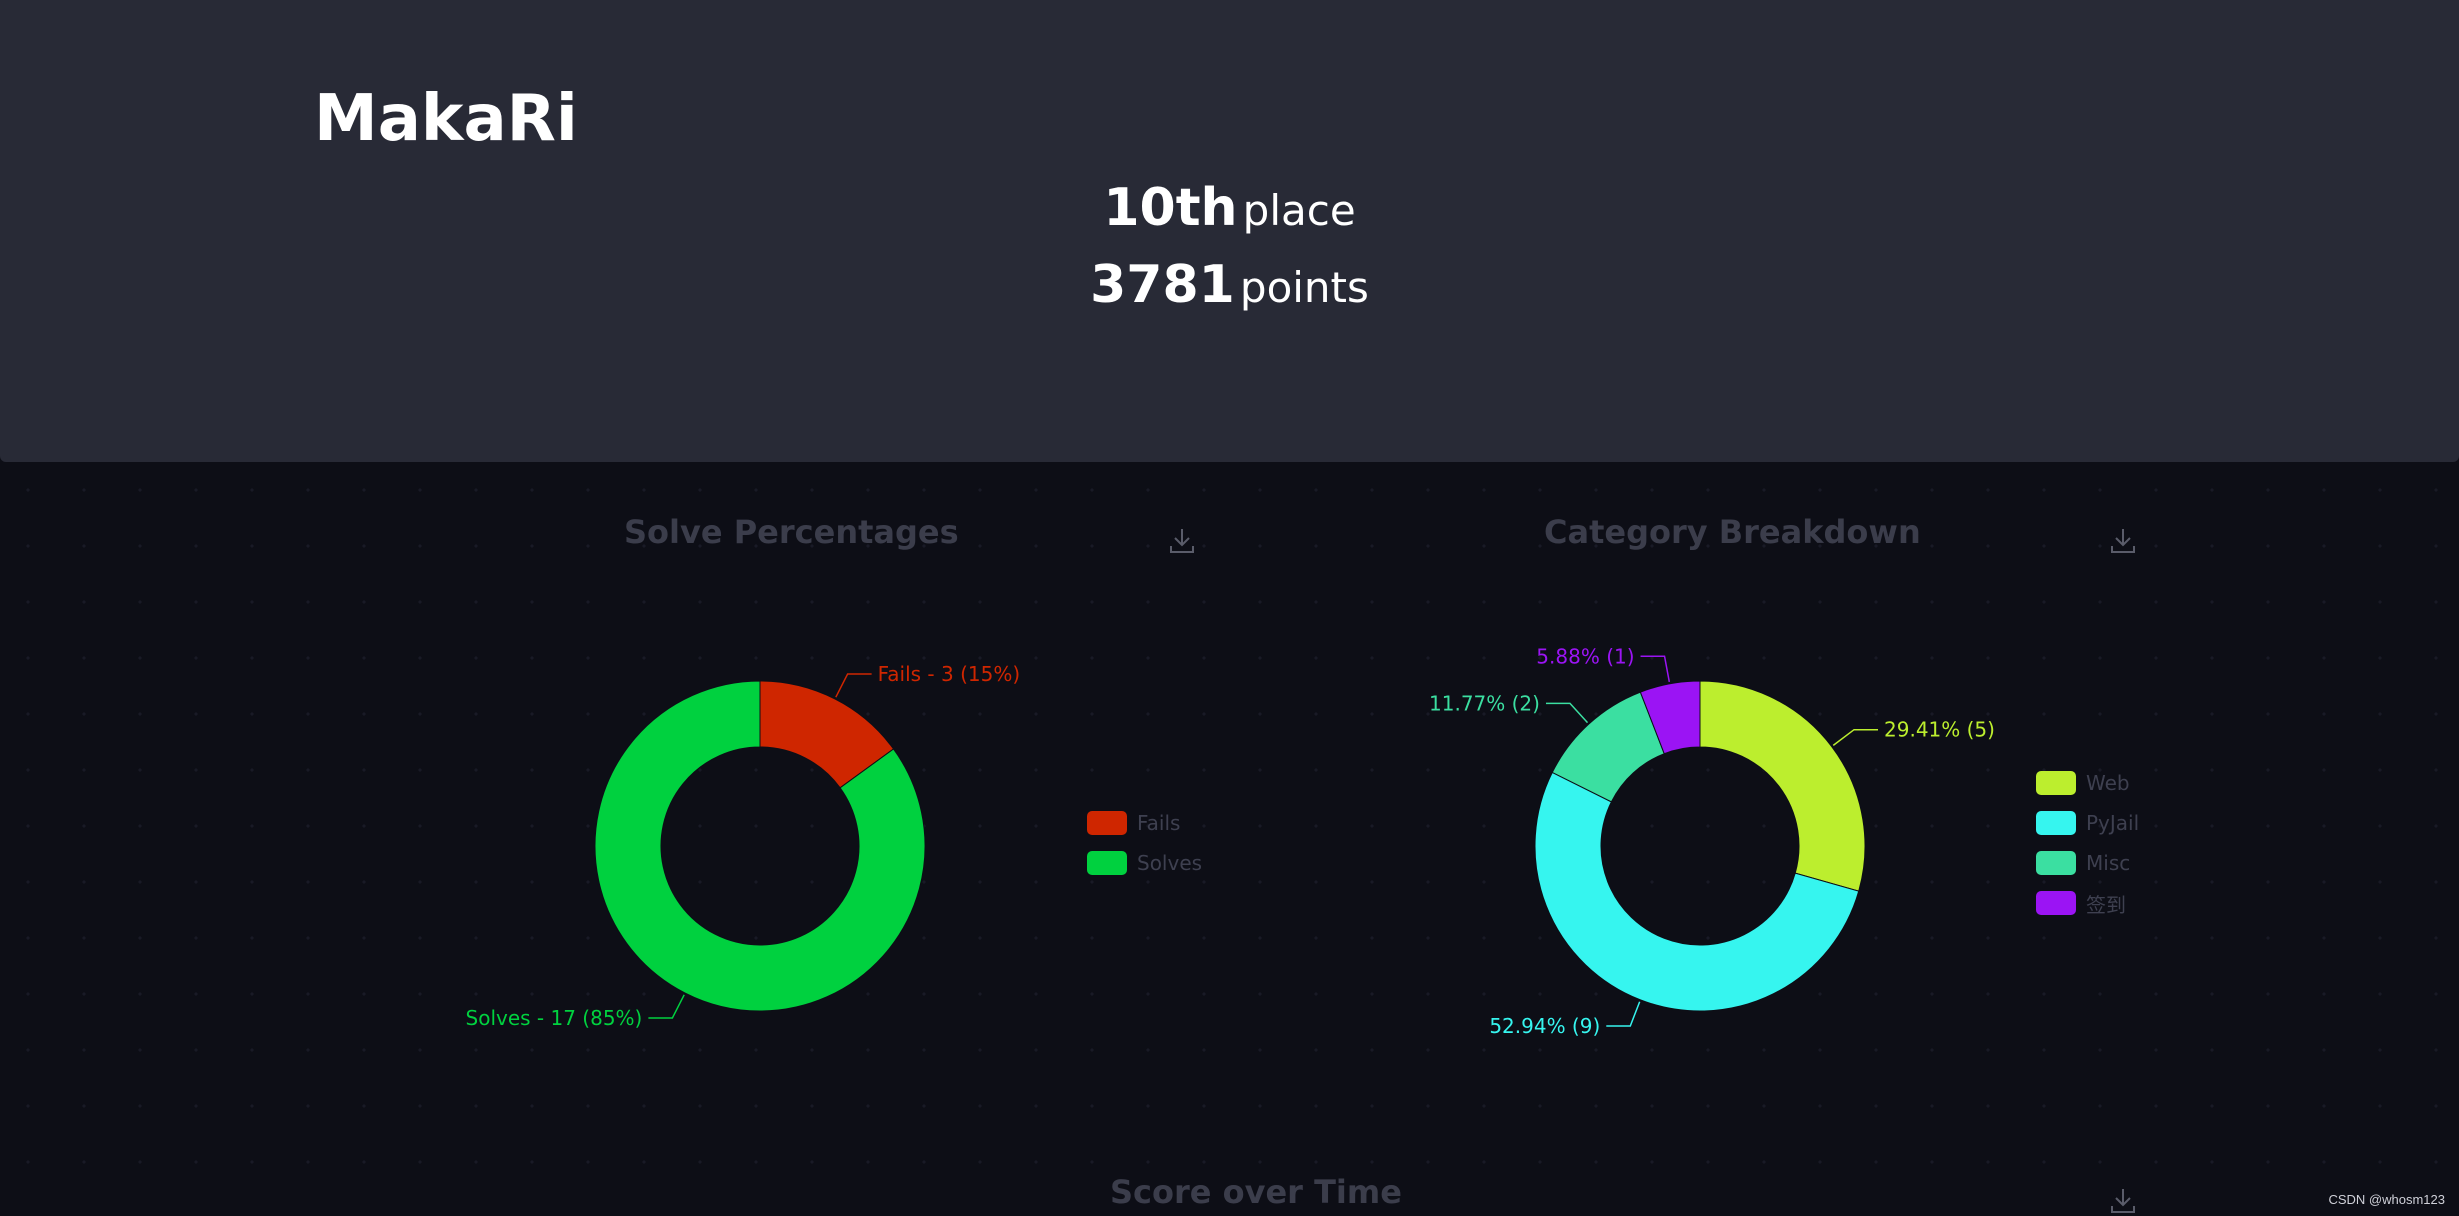 This screenshot has height=1216, width=2459. I want to click on score-download-button, so click(2123, 1201).